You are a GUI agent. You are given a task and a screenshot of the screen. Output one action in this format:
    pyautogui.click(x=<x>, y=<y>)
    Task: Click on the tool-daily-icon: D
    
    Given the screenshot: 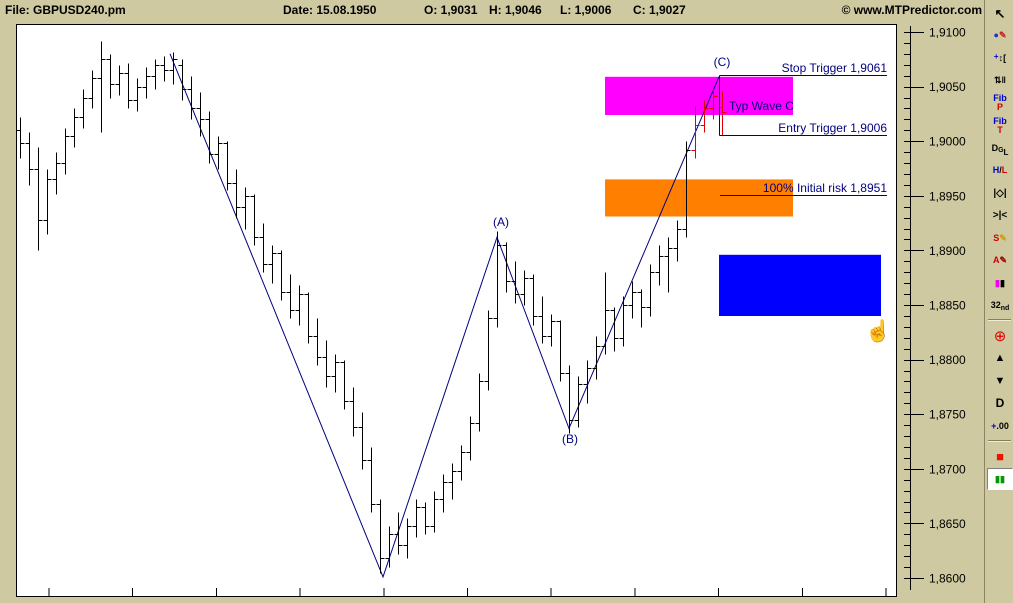 What is the action you would take?
    pyautogui.click(x=1000, y=403)
    